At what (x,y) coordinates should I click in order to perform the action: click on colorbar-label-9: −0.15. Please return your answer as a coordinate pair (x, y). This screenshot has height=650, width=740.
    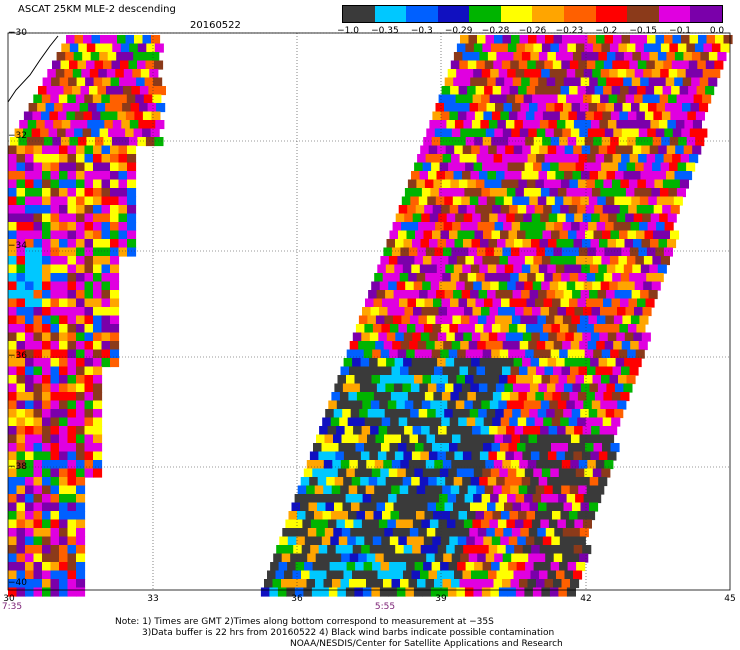
    Looking at the image, I should click on (643, 31).